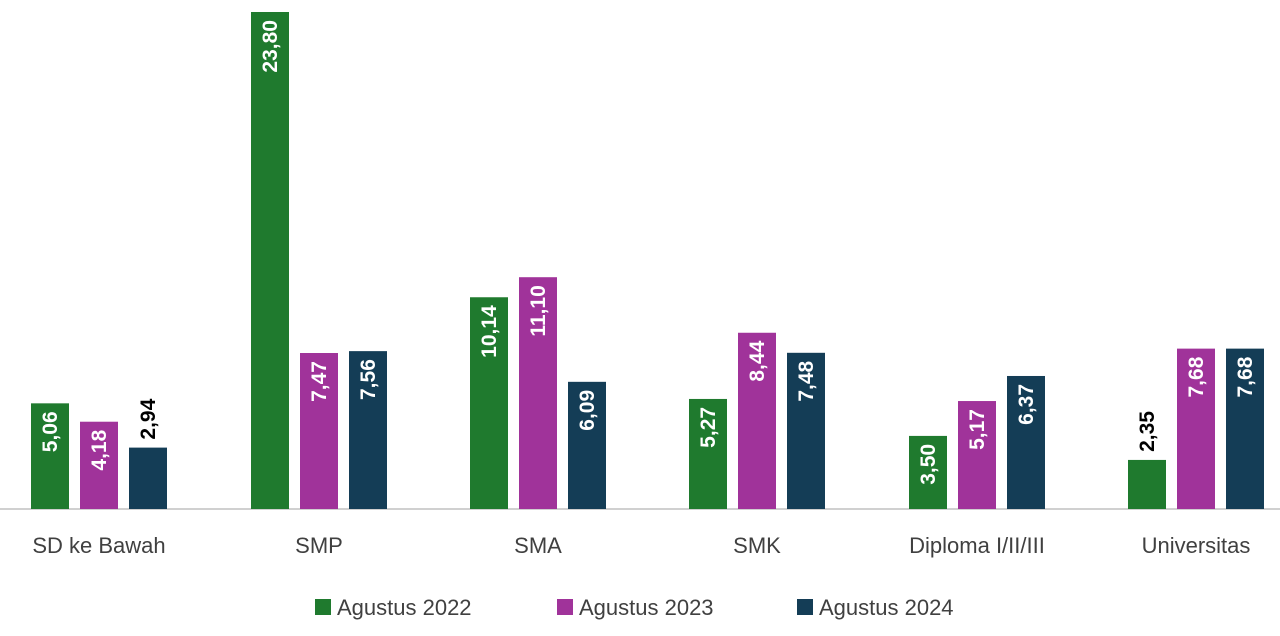  What do you see at coordinates (1147, 431) in the screenshot?
I see `value-label-universitas-agustus-2022: 2,35` at bounding box center [1147, 431].